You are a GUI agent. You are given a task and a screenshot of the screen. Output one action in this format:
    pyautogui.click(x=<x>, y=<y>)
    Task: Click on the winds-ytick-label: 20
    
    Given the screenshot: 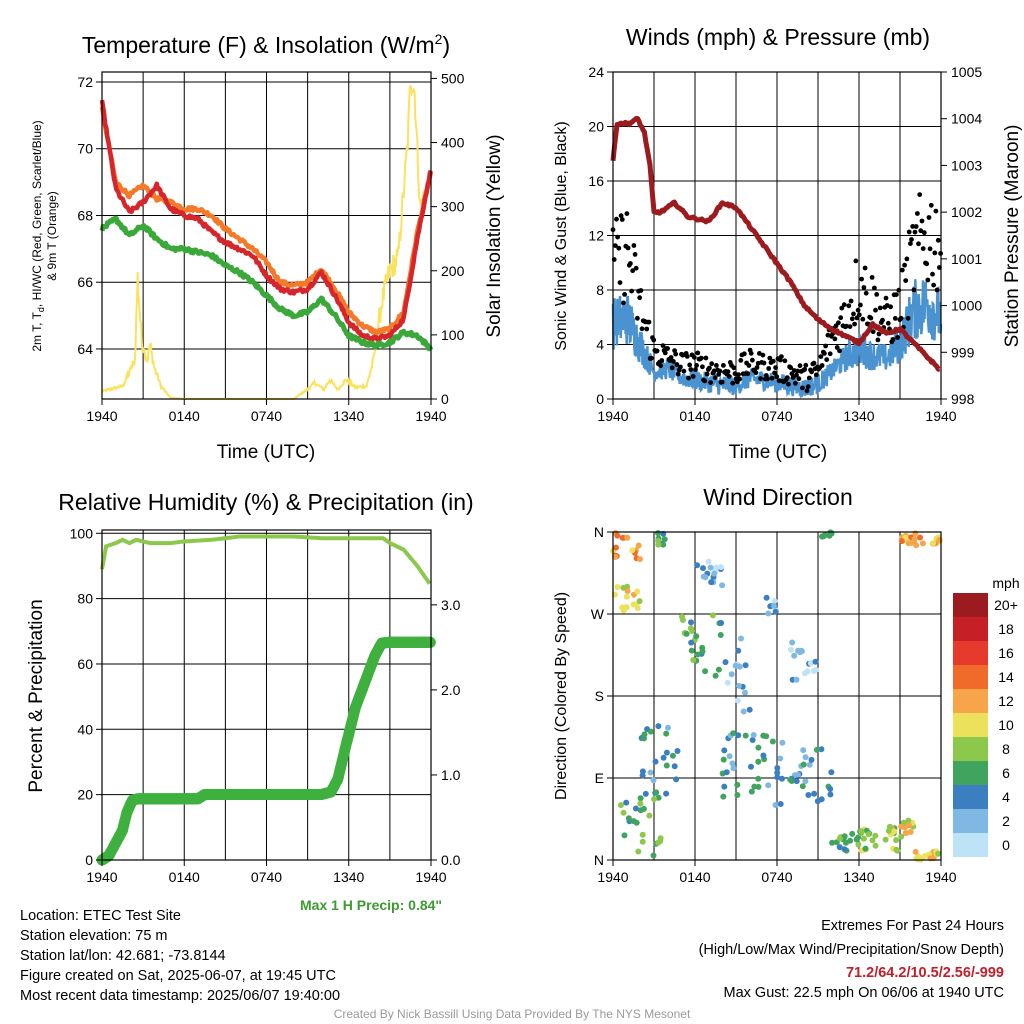 What is the action you would take?
    pyautogui.click(x=596, y=127)
    